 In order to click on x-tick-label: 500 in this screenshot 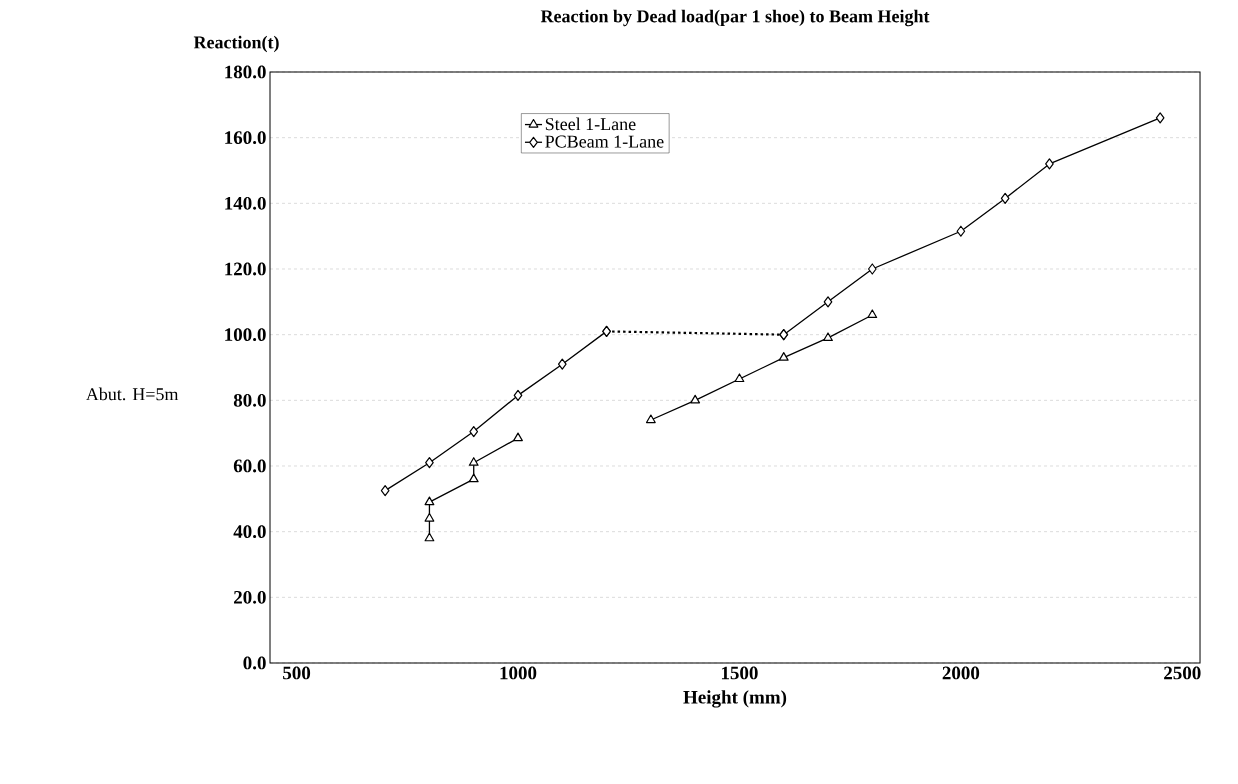, I will do `click(297, 673)`.